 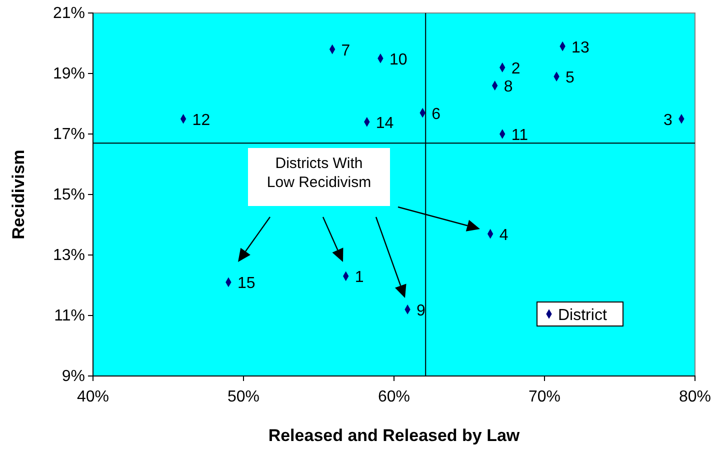 What do you see at coordinates (246, 283) in the screenshot?
I see `annotation: 15` at bounding box center [246, 283].